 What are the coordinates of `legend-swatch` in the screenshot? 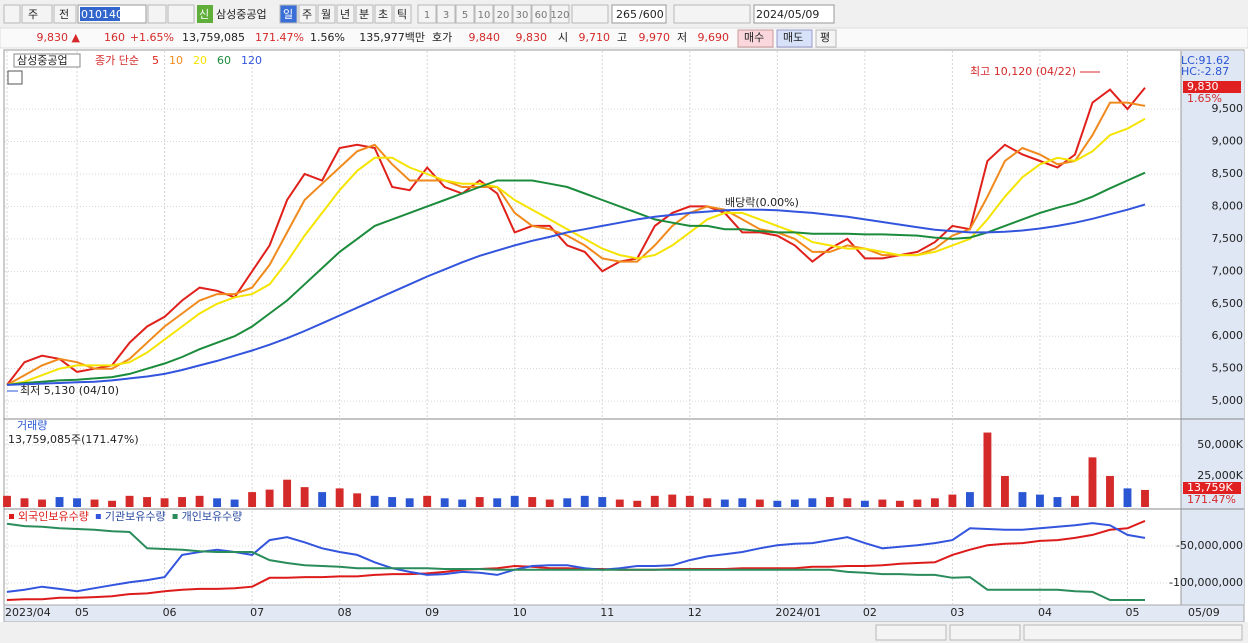 It's located at (11, 516).